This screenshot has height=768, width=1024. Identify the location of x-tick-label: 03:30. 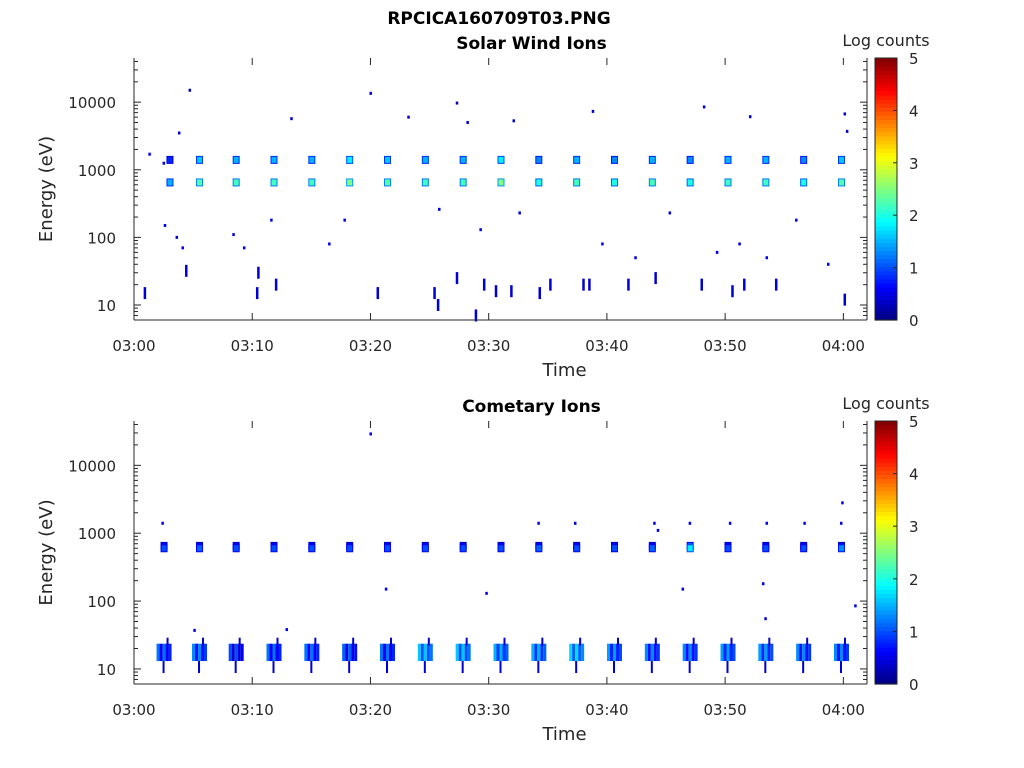
(488, 346).